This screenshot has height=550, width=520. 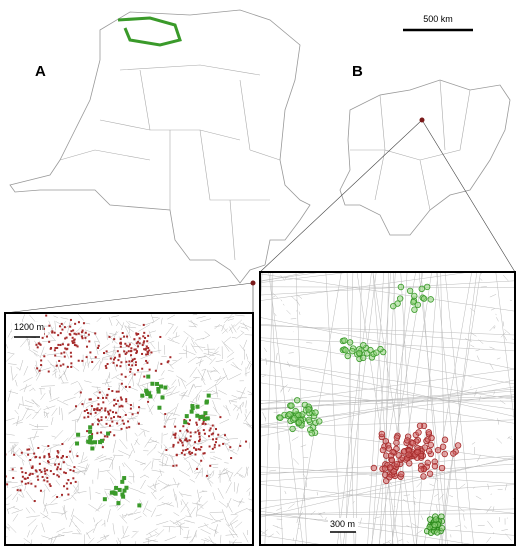 I want to click on panel-label: A, so click(x=40, y=71).